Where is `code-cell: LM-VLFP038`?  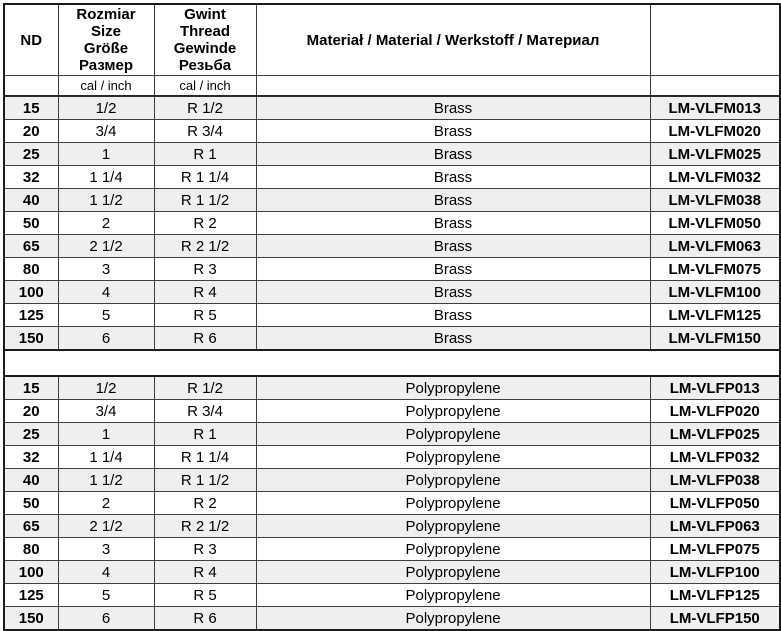 code-cell: LM-VLFP038 is located at coordinates (715, 480).